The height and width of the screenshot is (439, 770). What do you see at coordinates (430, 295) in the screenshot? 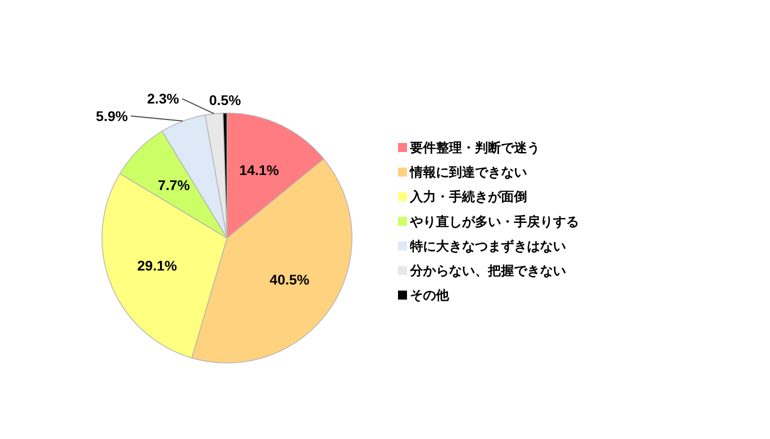
I see `legend-label: その他` at bounding box center [430, 295].